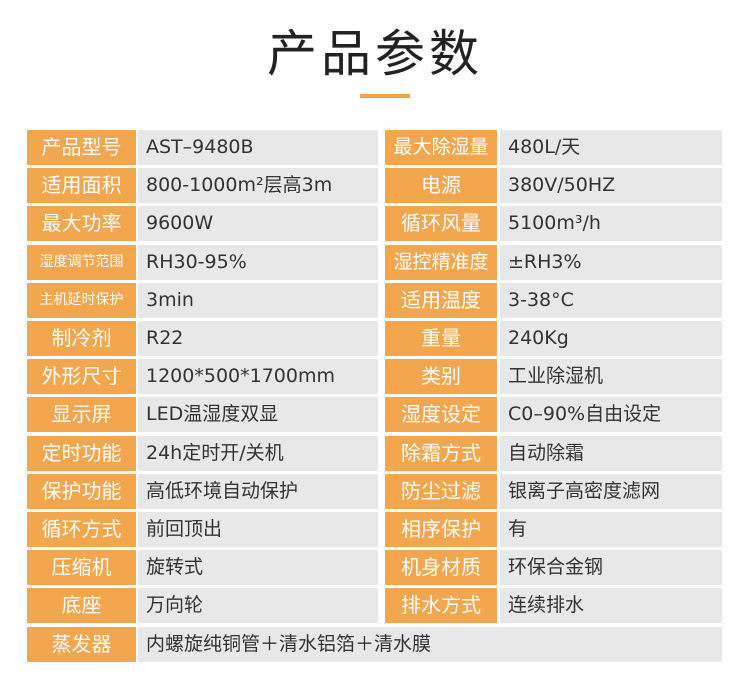 The image size is (750, 684). I want to click on spec-label: 蒸发器, so click(81, 644).